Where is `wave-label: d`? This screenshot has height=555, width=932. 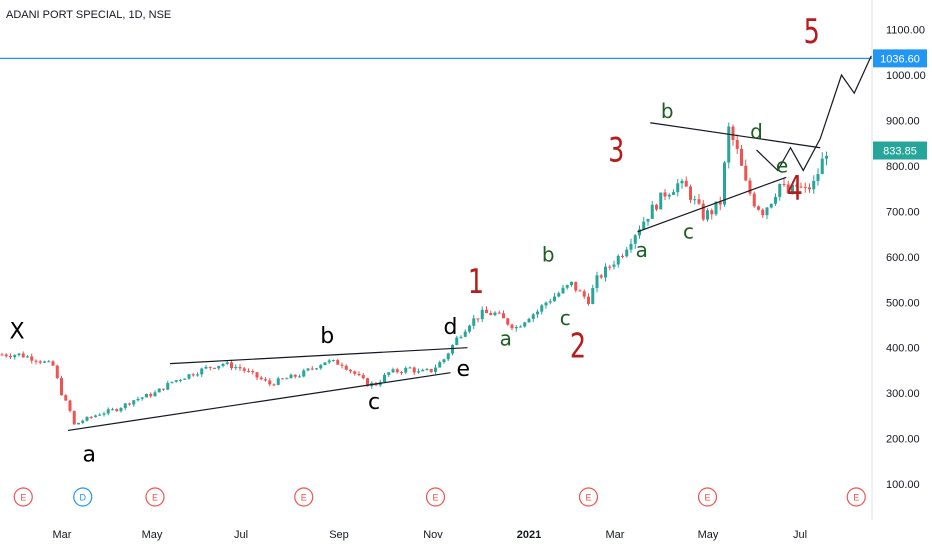
wave-label: d is located at coordinates (756, 132).